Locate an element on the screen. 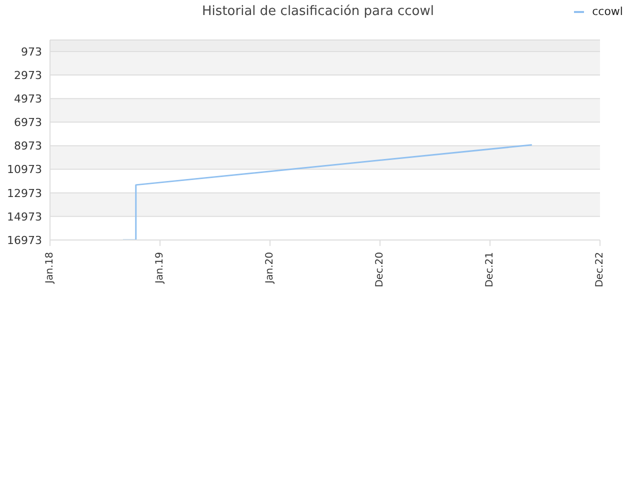 This screenshot has width=640, height=480. y-tick-label: 973 is located at coordinates (31, 51).